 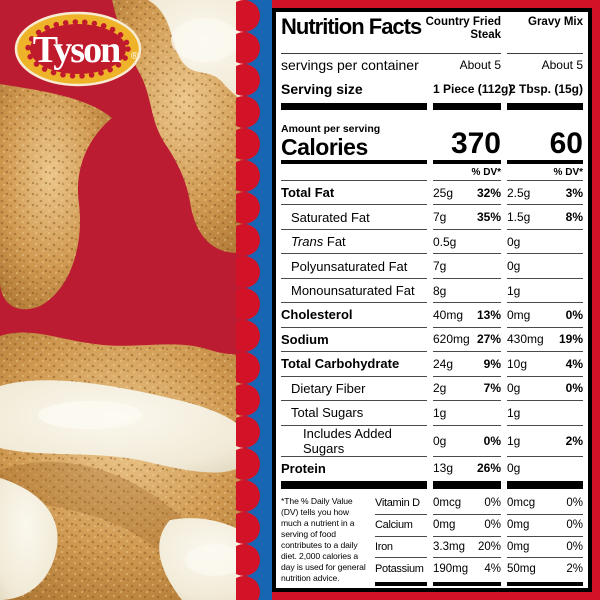 I want to click on nutrient-amount: 25g, so click(x=443, y=192).